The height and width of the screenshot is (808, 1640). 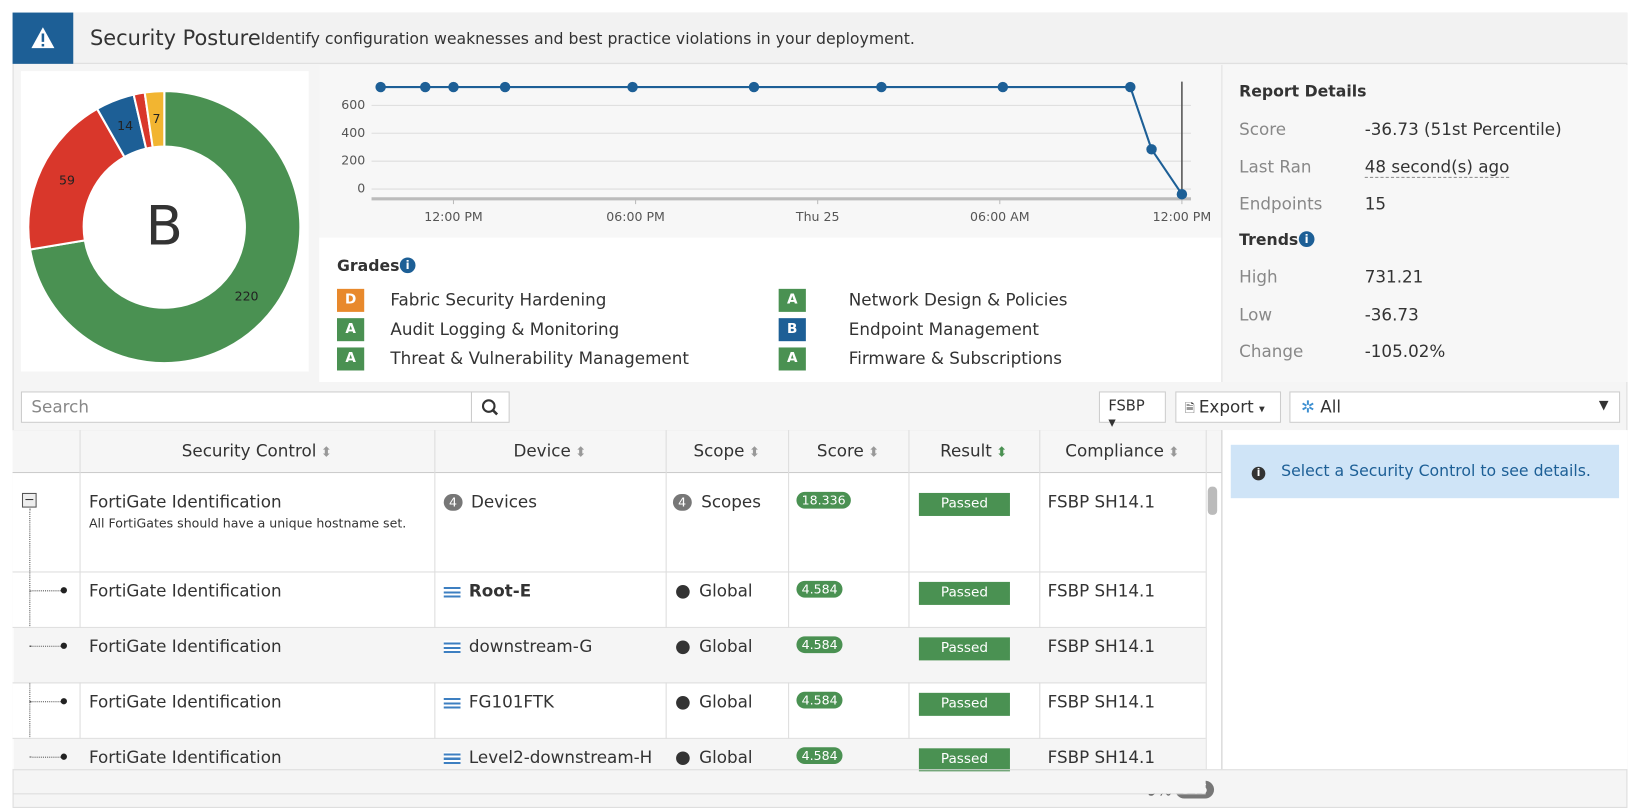 What do you see at coordinates (781, 140) in the screenshot?
I see `line` at bounding box center [781, 140].